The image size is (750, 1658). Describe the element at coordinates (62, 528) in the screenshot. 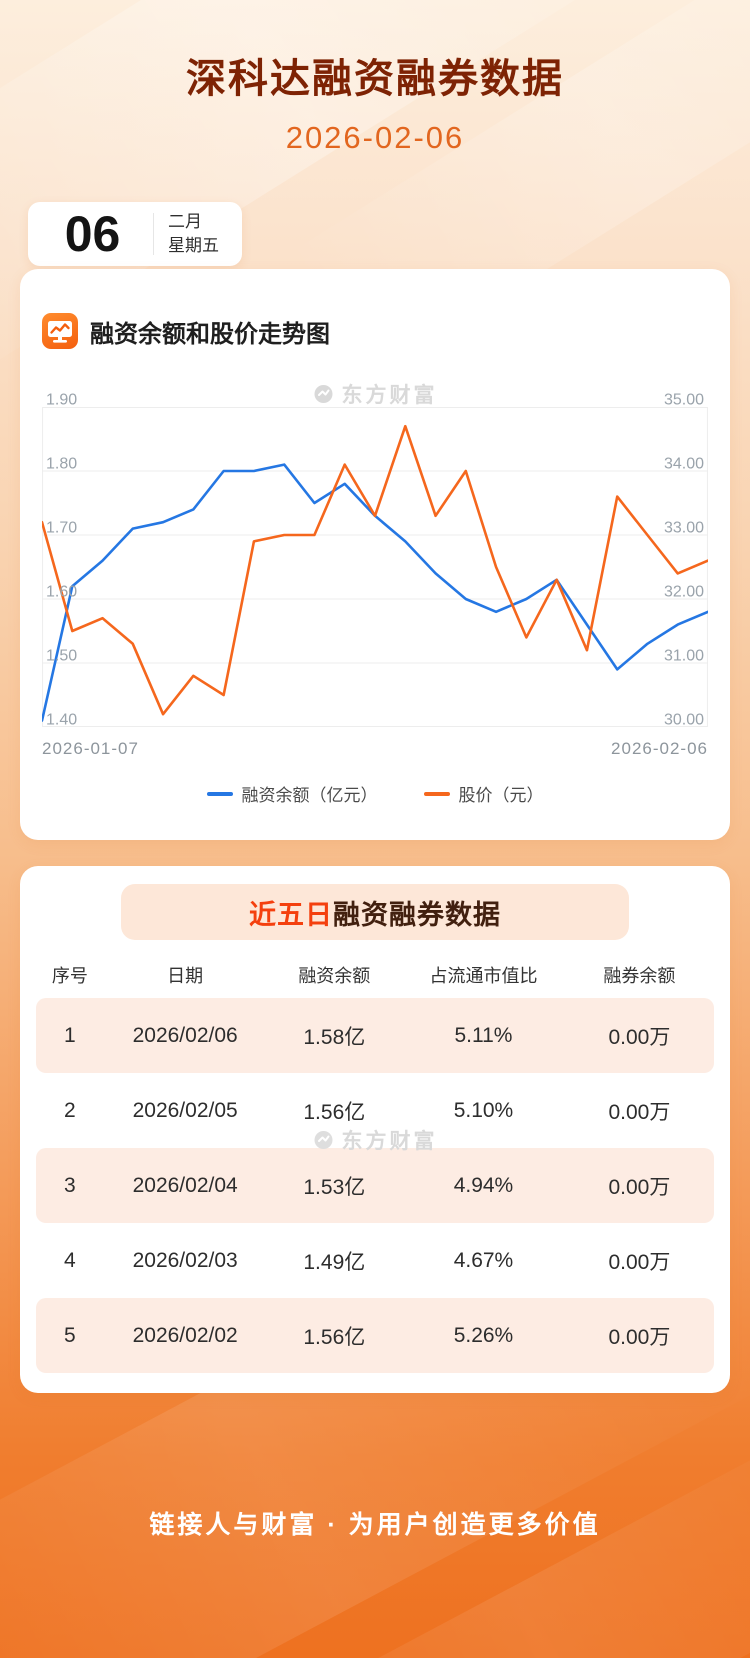

I see `y-axis-tick-left: 1.70` at that location.